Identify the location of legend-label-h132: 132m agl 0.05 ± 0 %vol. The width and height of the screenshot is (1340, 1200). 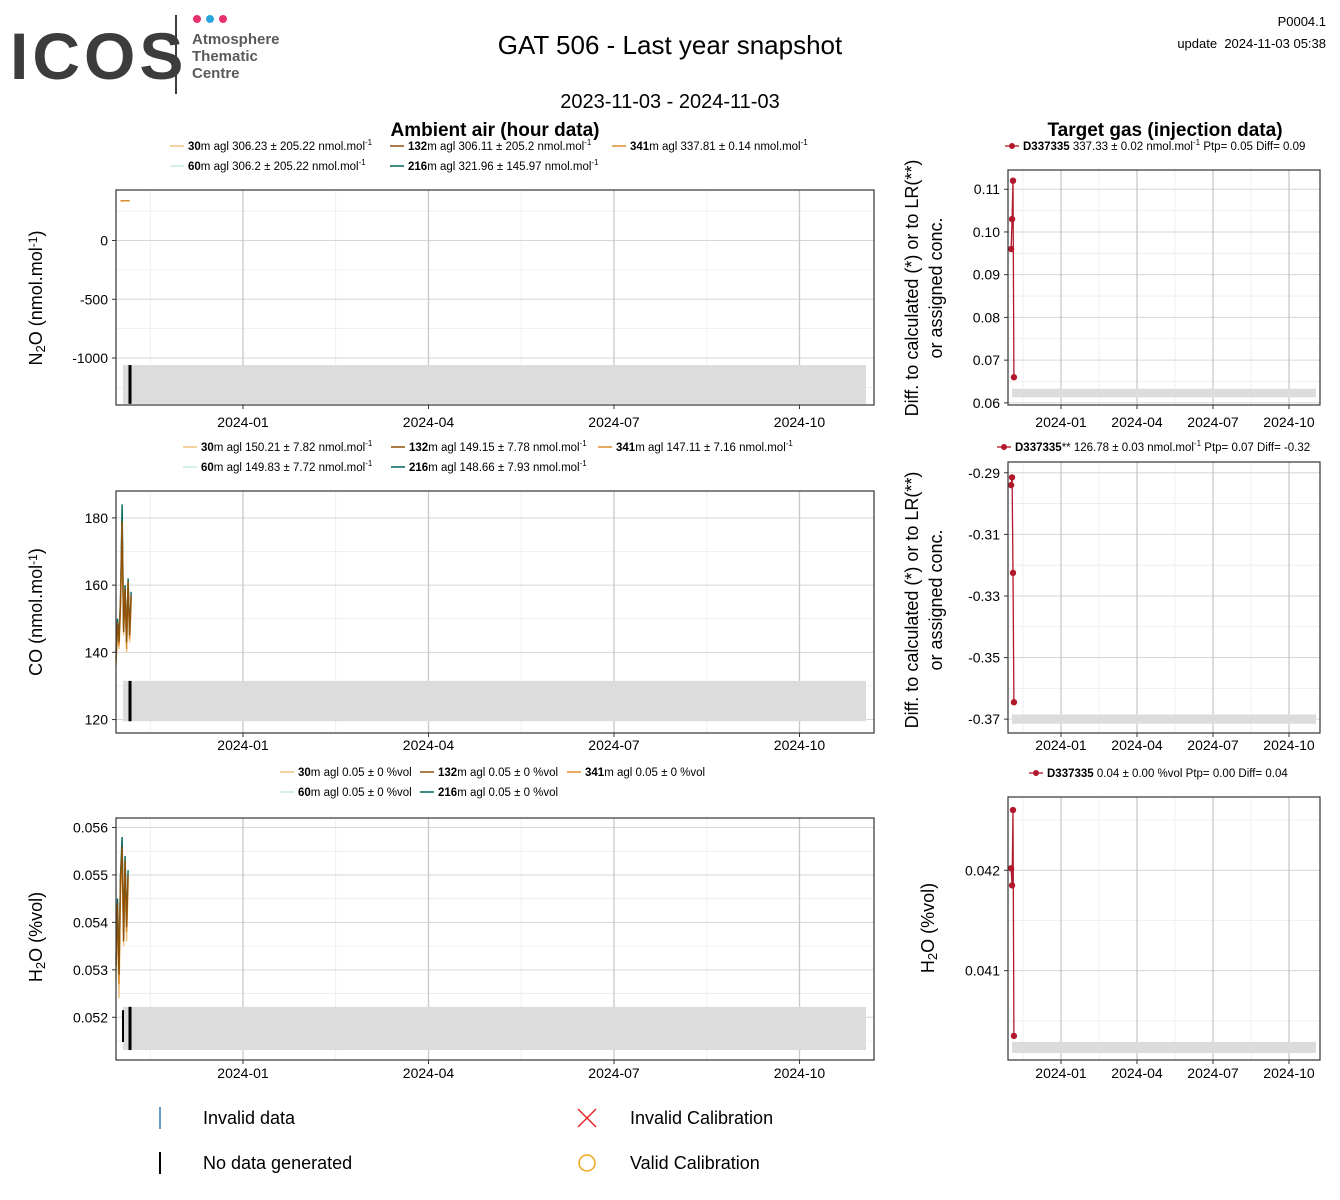
(498, 773).